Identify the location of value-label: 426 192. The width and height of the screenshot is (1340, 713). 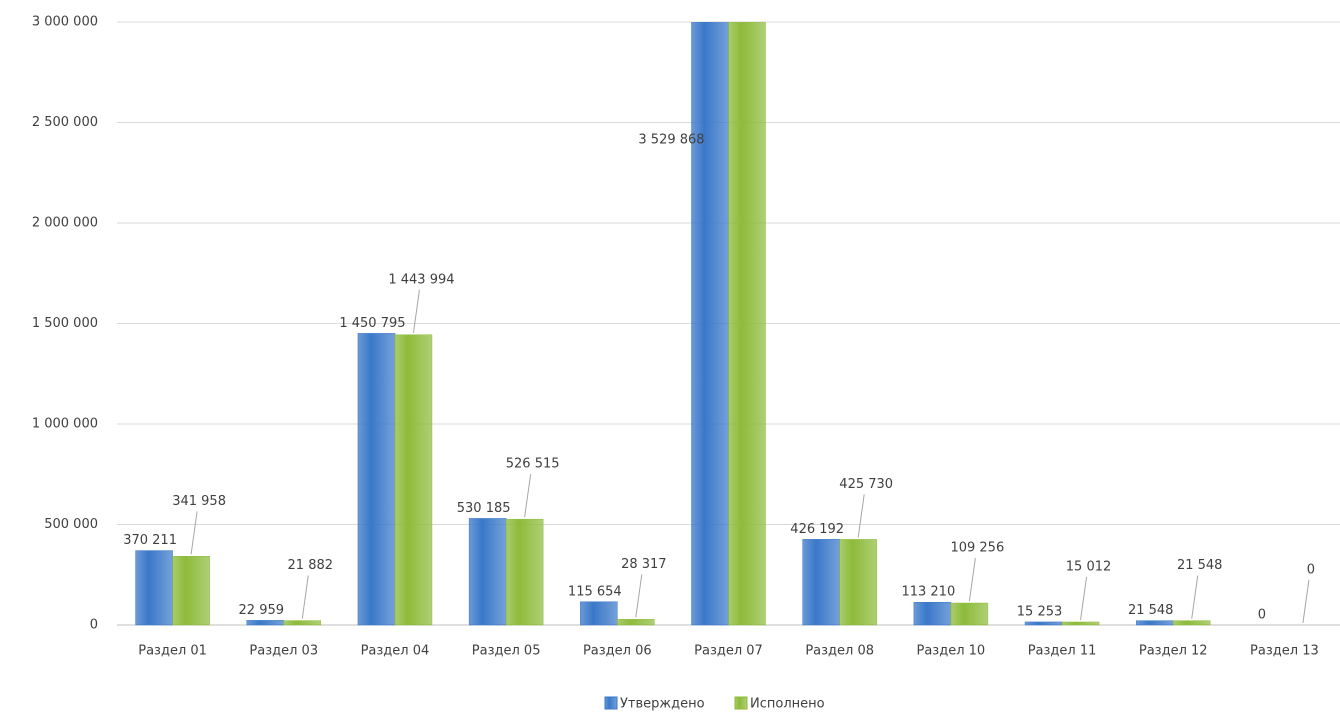
(817, 529).